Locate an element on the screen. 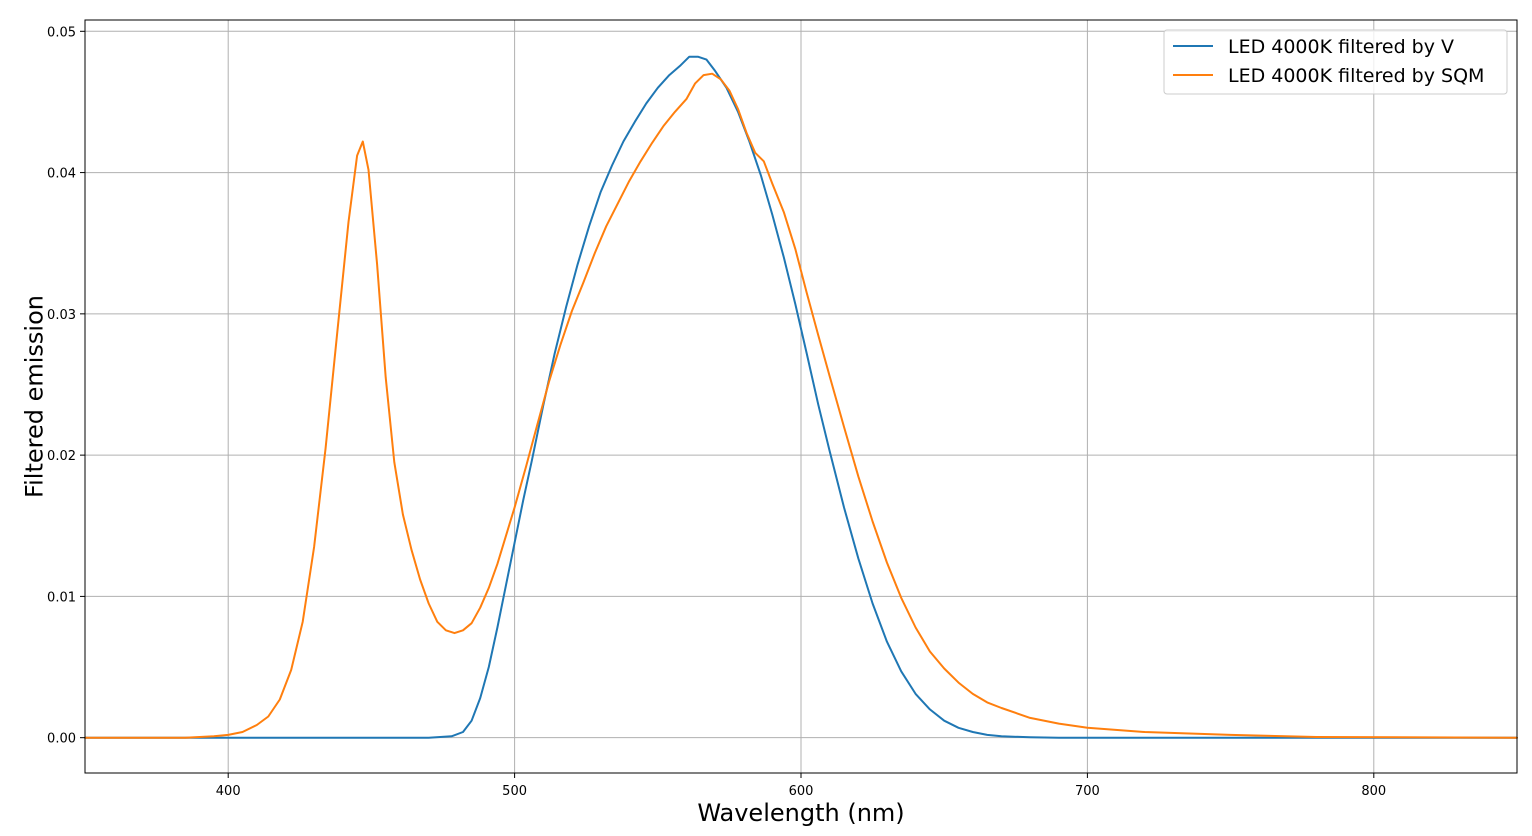 The width and height of the screenshot is (1532, 836). x-axis-ticks: 400 500 600 700 800 is located at coordinates (801, 786).